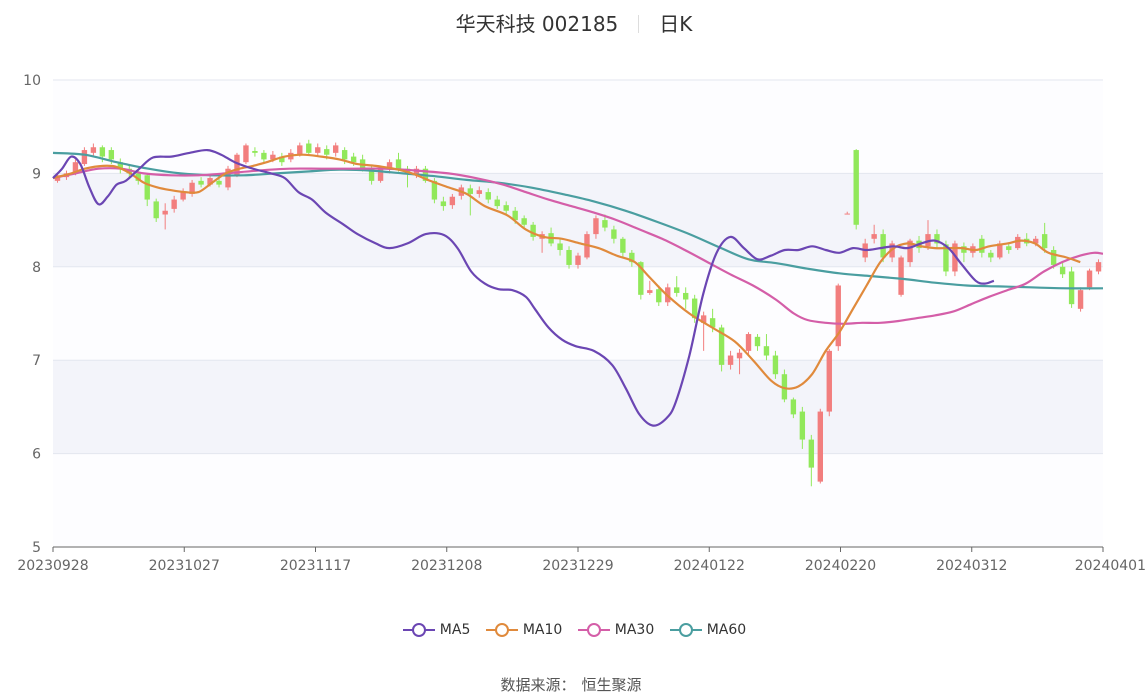 The image size is (1148, 699). Describe the element at coordinates (315, 566) in the screenshot. I see `x-tick-label: 20231117` at that location.